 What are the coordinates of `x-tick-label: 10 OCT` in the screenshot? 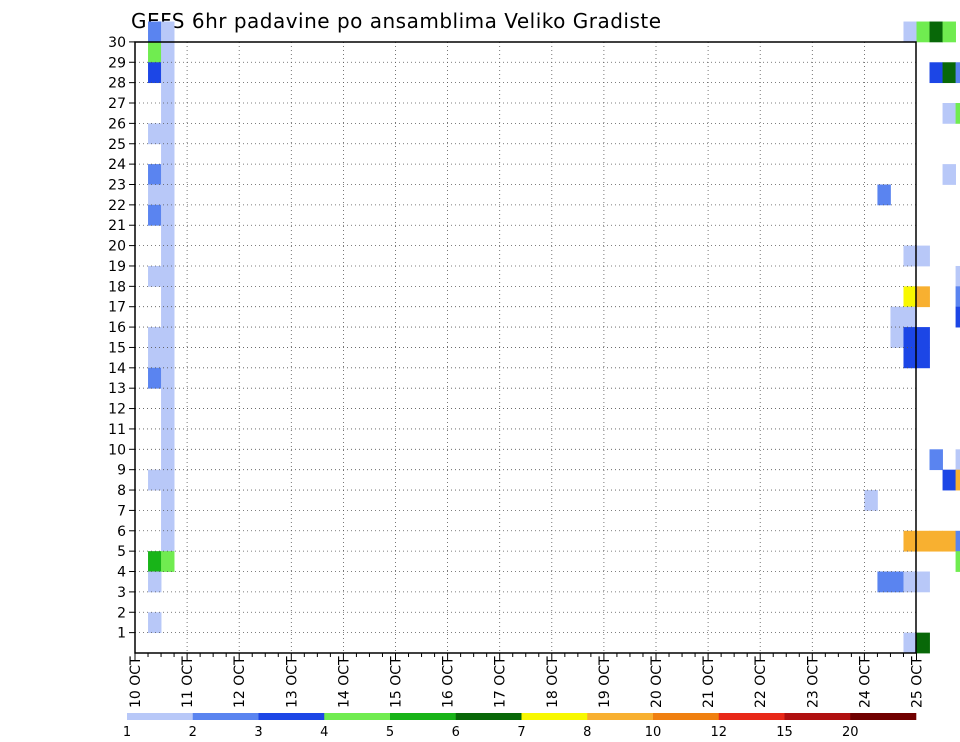 It's located at (136, 682).